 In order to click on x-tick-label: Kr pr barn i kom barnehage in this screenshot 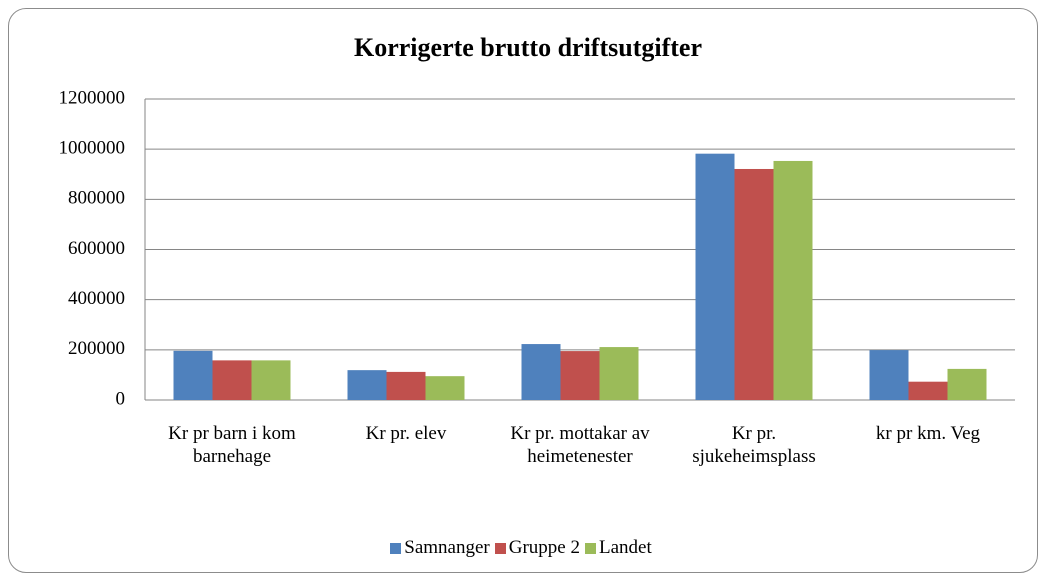, I will do `click(232, 445)`.